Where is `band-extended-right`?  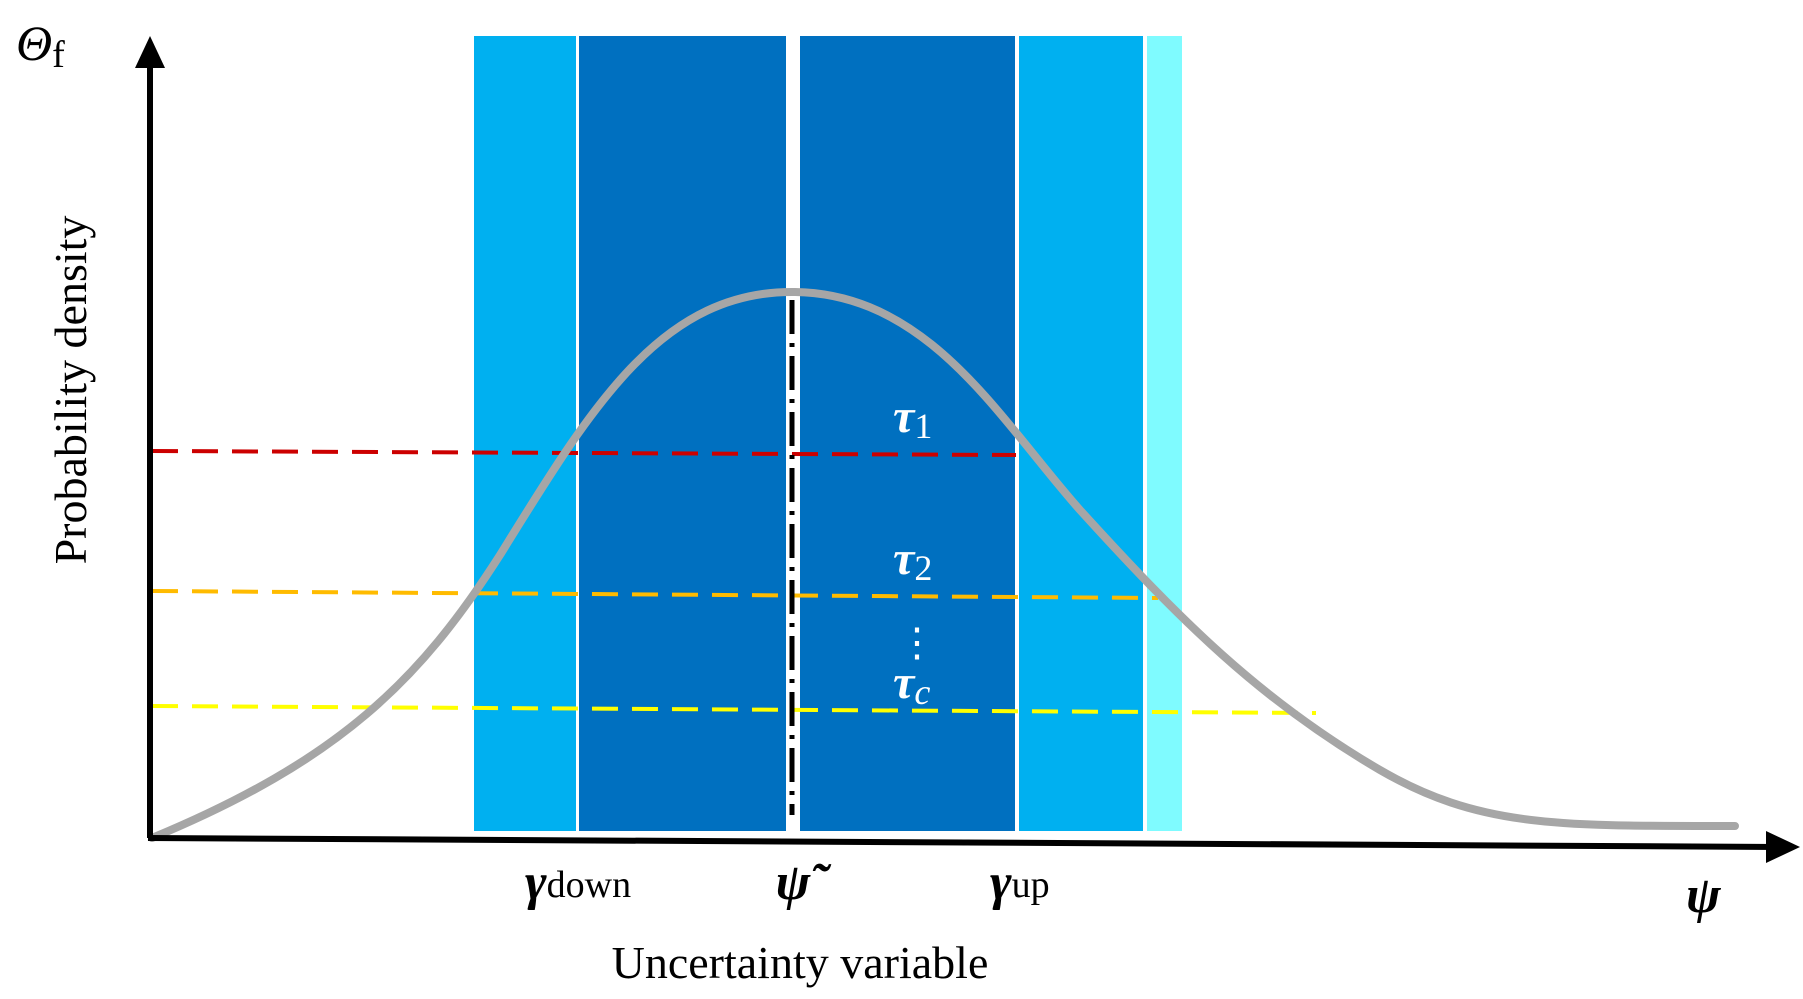 band-extended-right is located at coordinates (1164, 433).